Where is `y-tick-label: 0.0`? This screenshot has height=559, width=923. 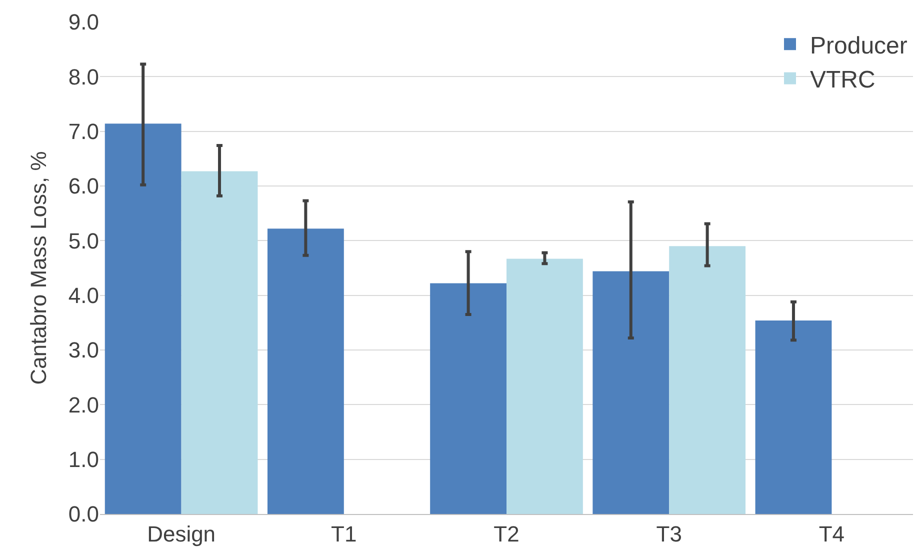
y-tick-label: 0.0 is located at coordinates (83, 514).